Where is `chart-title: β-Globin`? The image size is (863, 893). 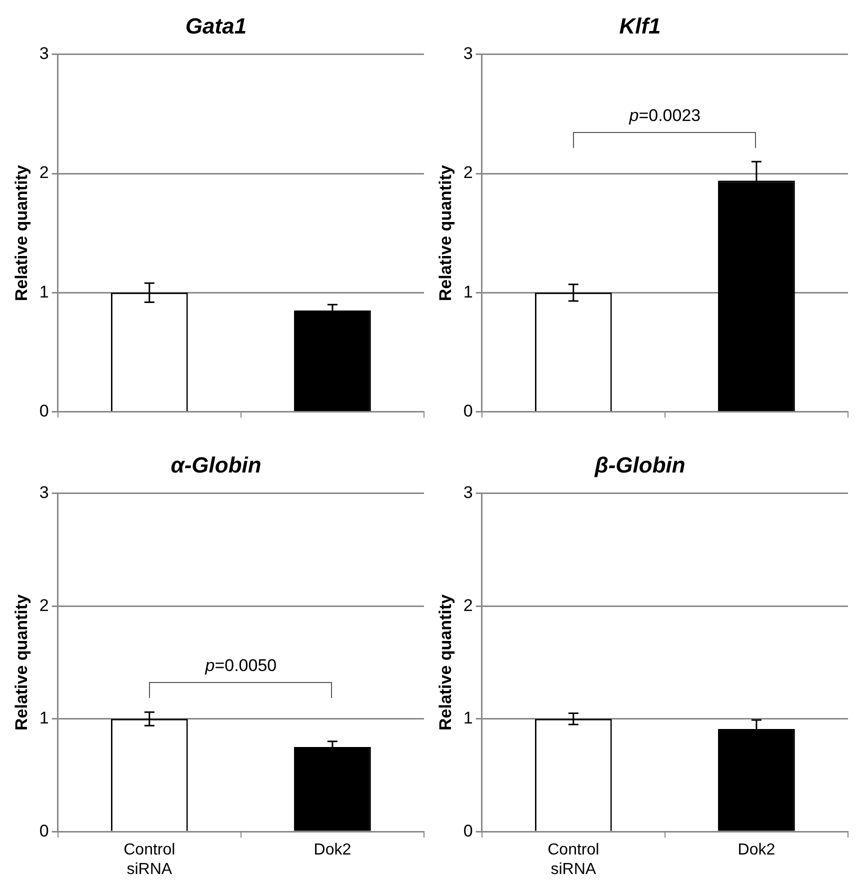
chart-title: β-Globin is located at coordinates (640, 465).